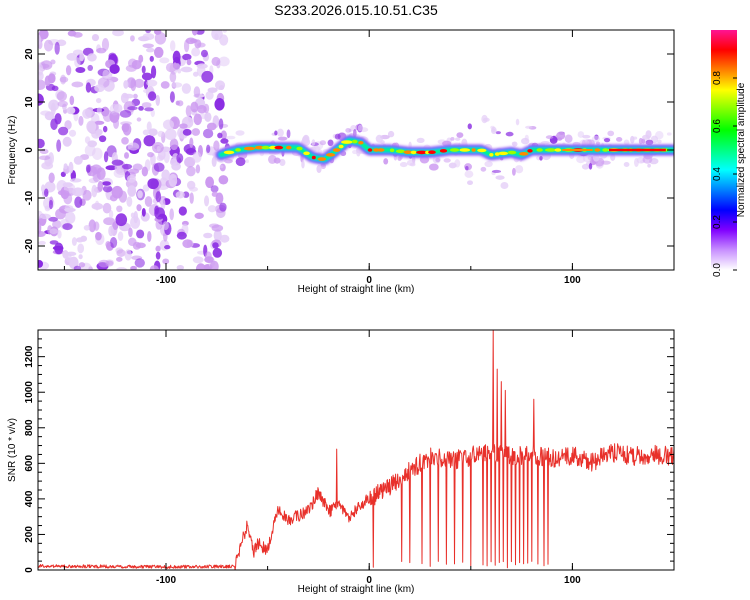 This screenshot has height=600, width=750. What do you see at coordinates (717, 222) in the screenshot?
I see `colorbar-tick-label: 0.2` at bounding box center [717, 222].